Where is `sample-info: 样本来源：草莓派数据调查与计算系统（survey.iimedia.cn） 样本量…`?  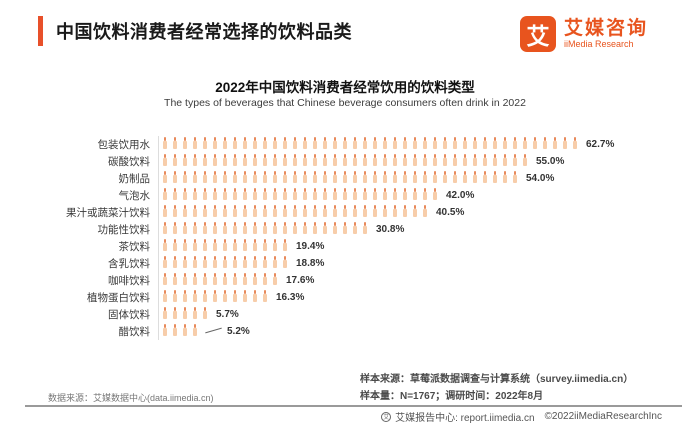 sample-info: 样本来源：草莓派数据调查与计算系统（survey.iimedia.cn） 样本量… is located at coordinates (496, 388).